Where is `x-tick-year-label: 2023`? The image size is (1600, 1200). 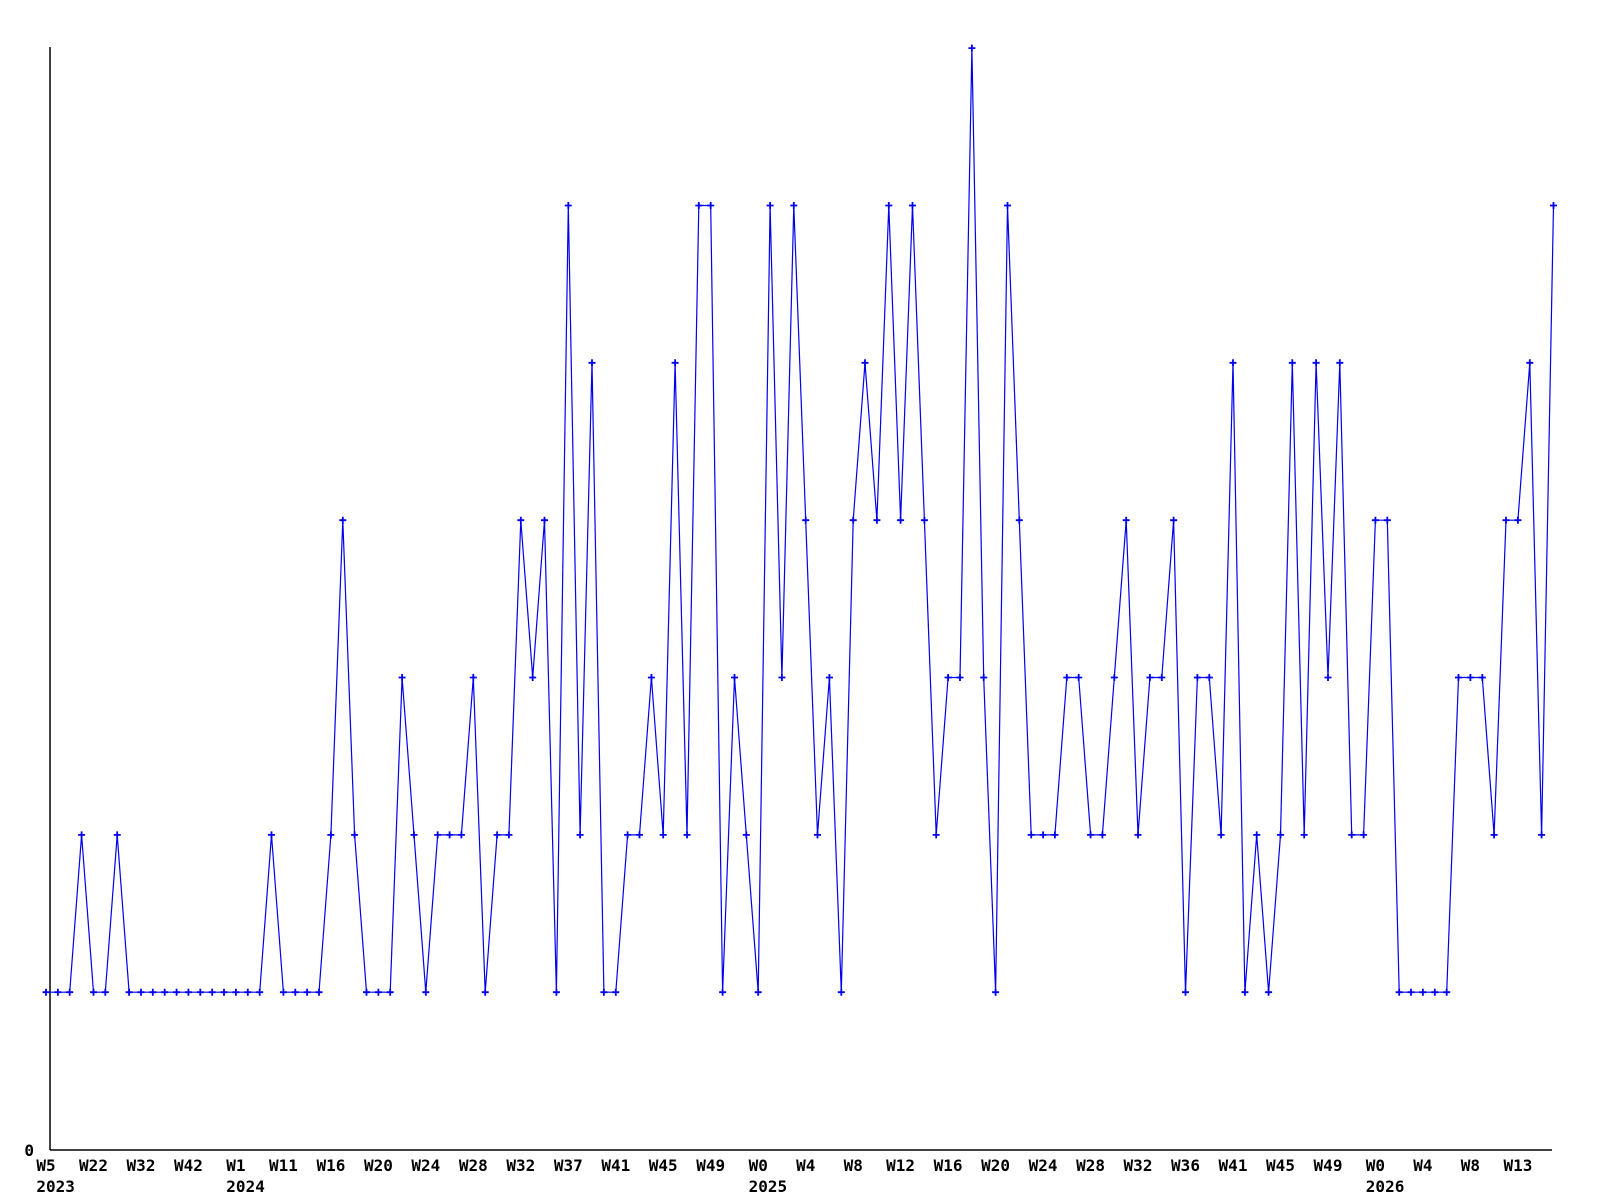 x-tick-year-label: 2023 is located at coordinates (55, 1186).